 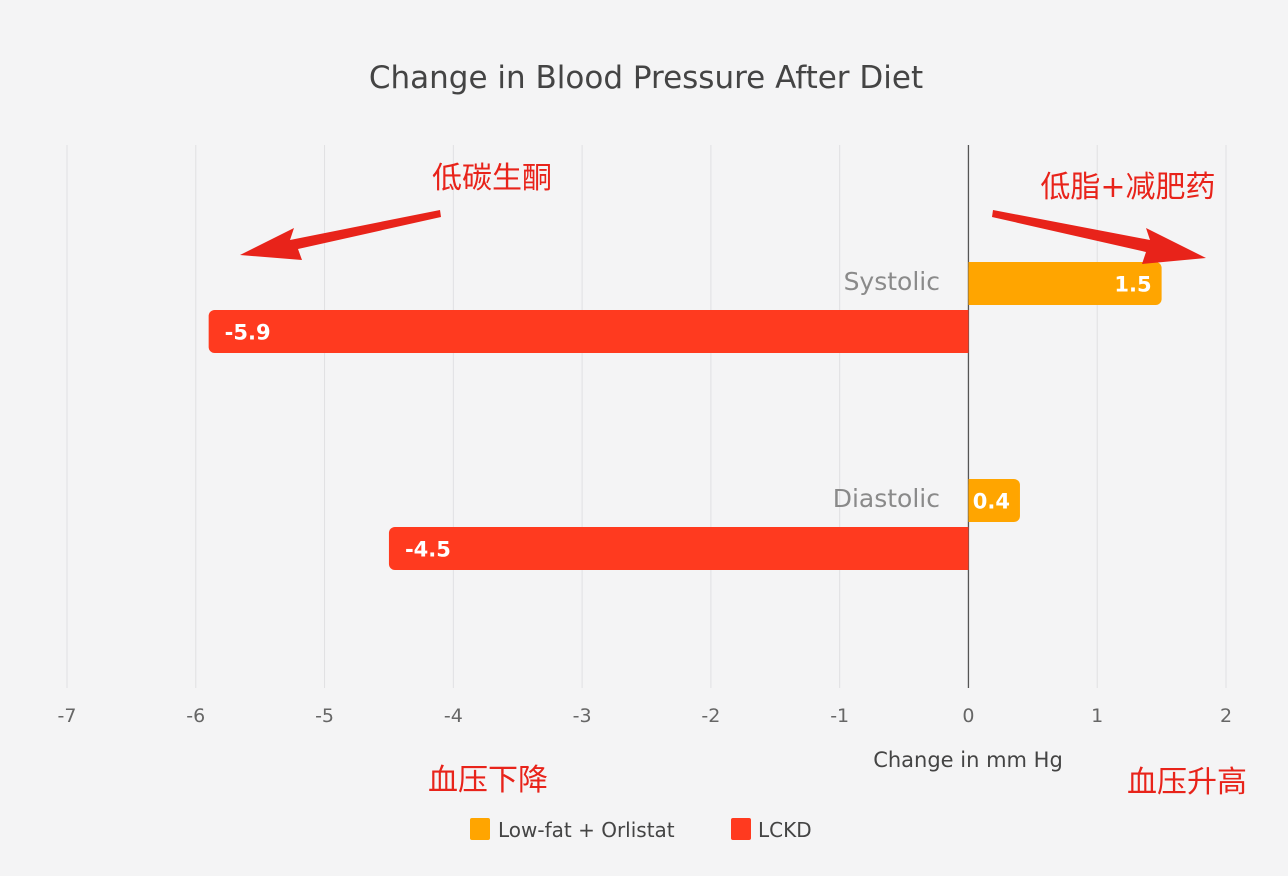 I want to click on annotation-right-top: 低脂+减肥药, so click(x=1127, y=187).